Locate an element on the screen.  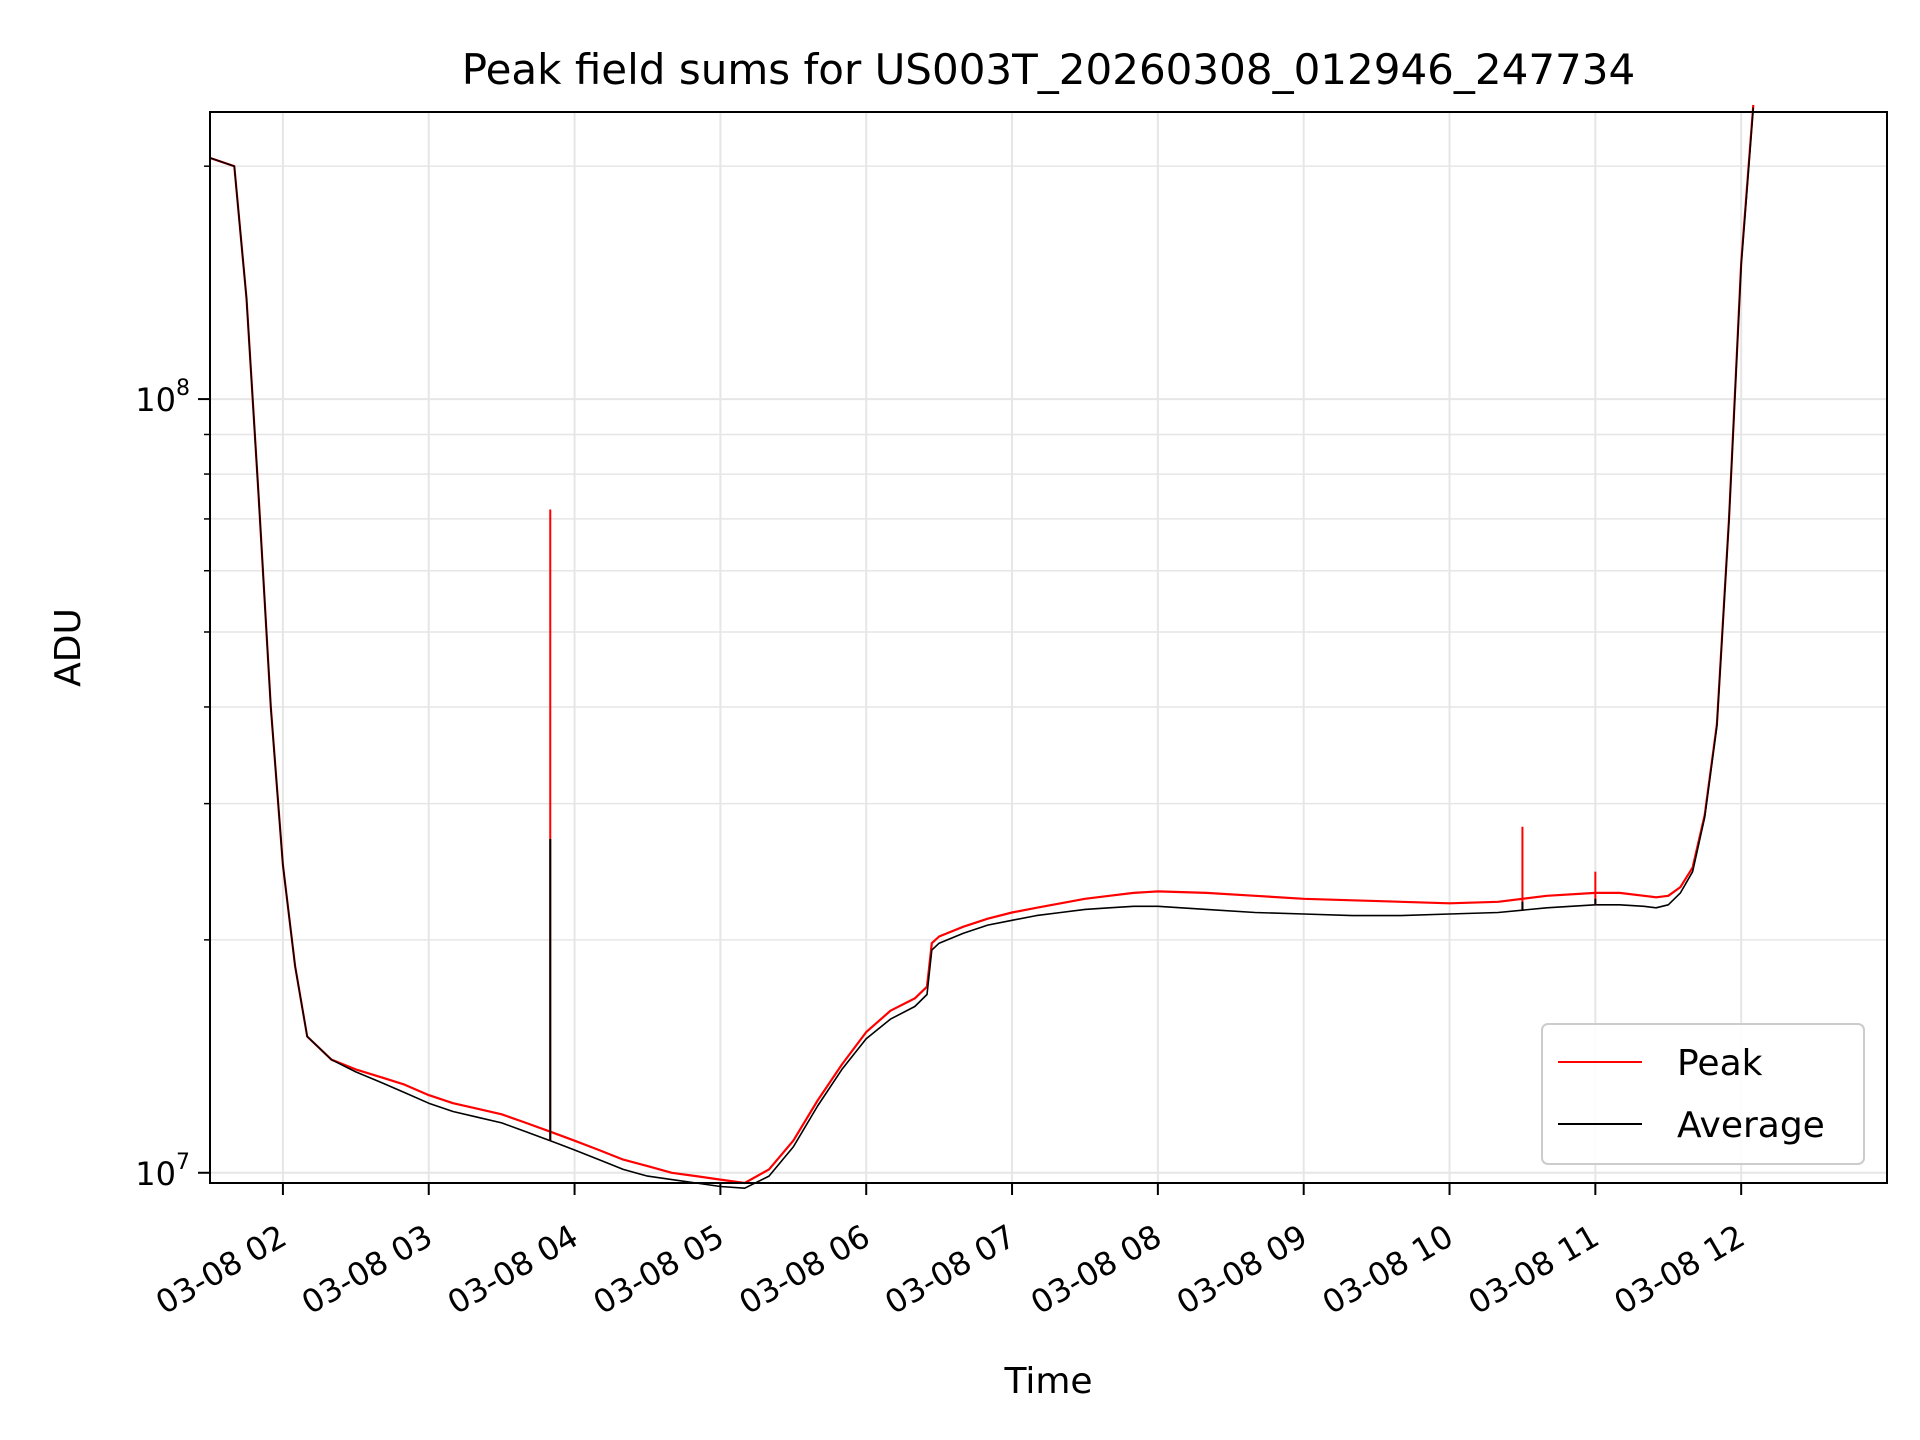
y-axis-label: ADU is located at coordinates (68, 647).